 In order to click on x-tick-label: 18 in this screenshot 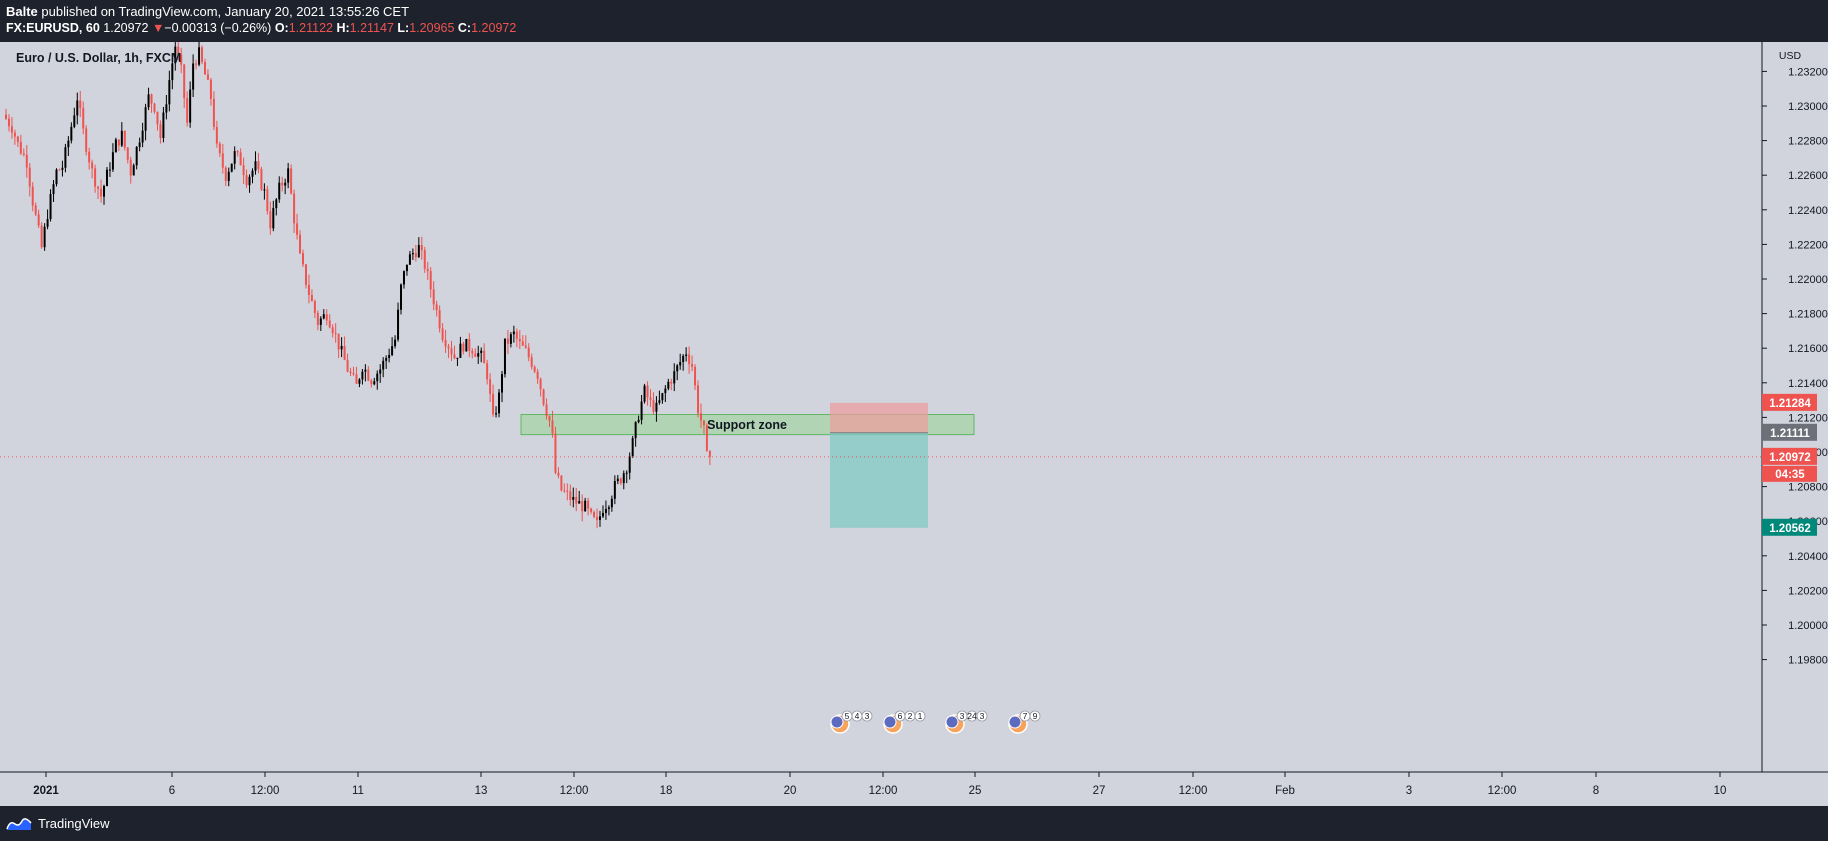, I will do `click(666, 791)`.